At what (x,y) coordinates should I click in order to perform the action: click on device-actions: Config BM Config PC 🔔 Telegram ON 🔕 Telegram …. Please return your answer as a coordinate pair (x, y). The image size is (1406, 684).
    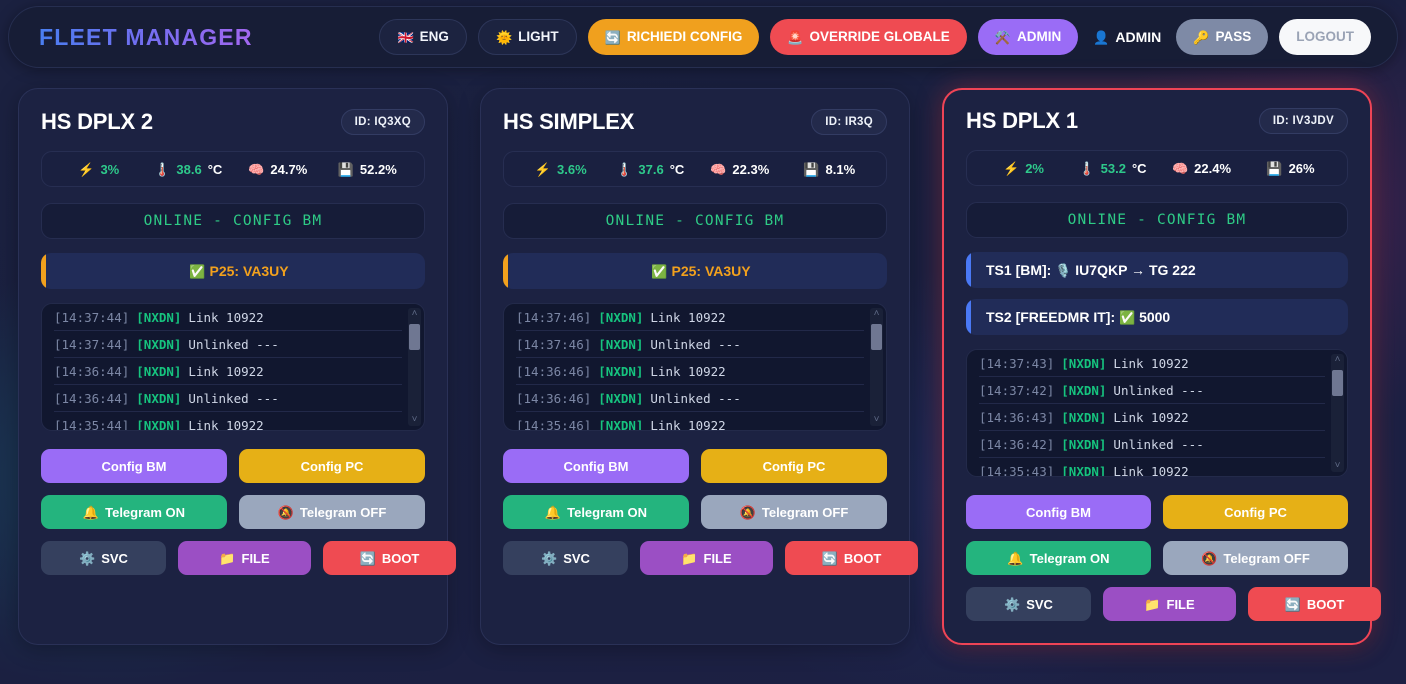
    Looking at the image, I should click on (248, 512).